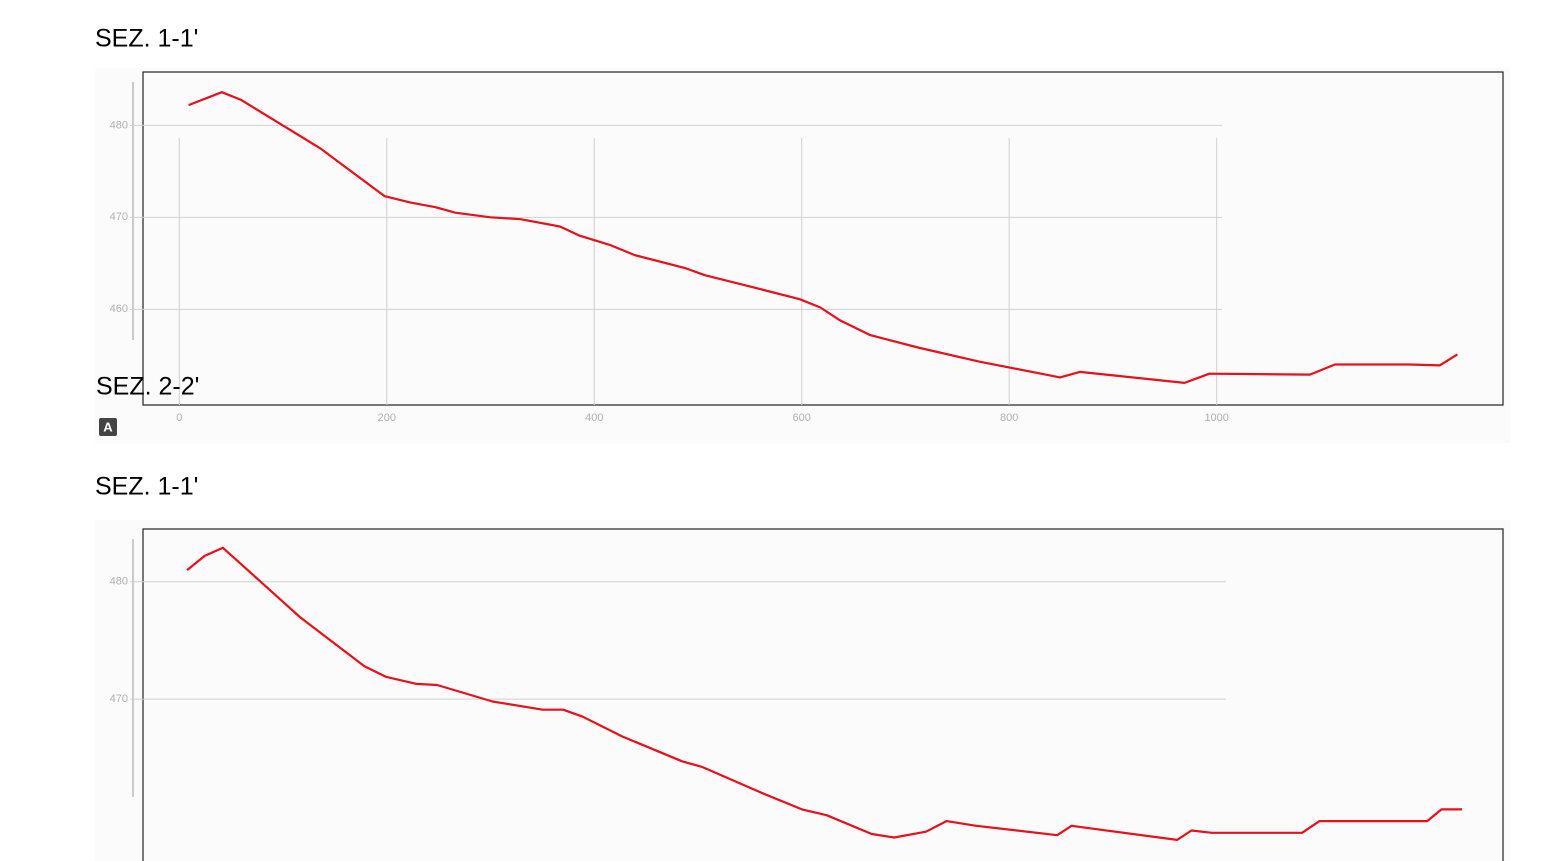 The width and height of the screenshot is (1545, 861). I want to click on x-tick-label: 0, so click(179, 418).